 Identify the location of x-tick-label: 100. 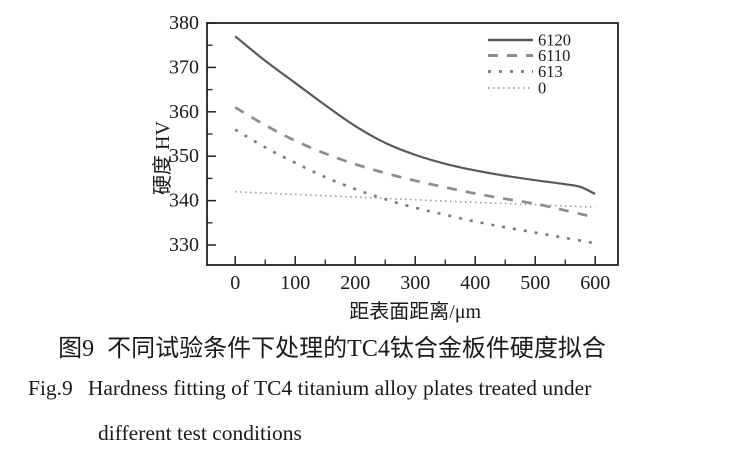
(295, 283).